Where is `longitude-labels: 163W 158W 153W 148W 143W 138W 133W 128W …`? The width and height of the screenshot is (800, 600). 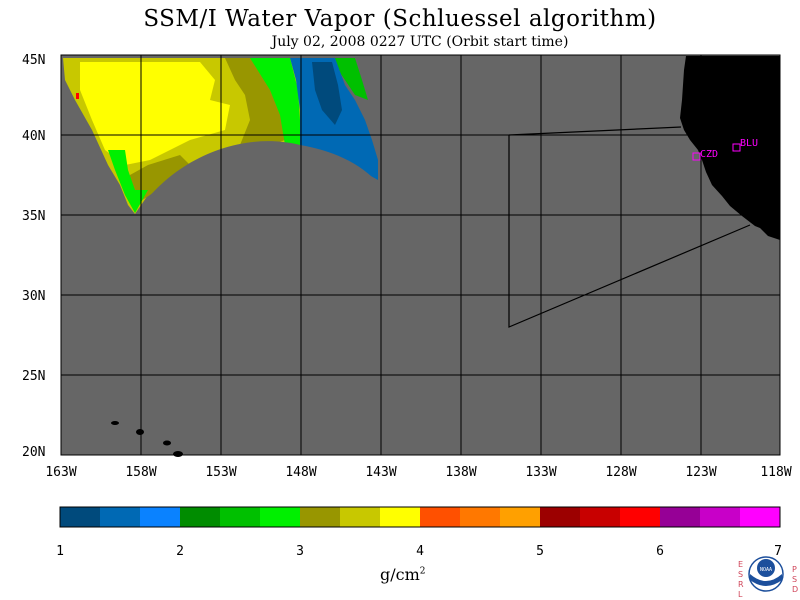
longitude-labels: 163W 158W 153W 148W 143W 138W 133W 128W … is located at coordinates (418, 472).